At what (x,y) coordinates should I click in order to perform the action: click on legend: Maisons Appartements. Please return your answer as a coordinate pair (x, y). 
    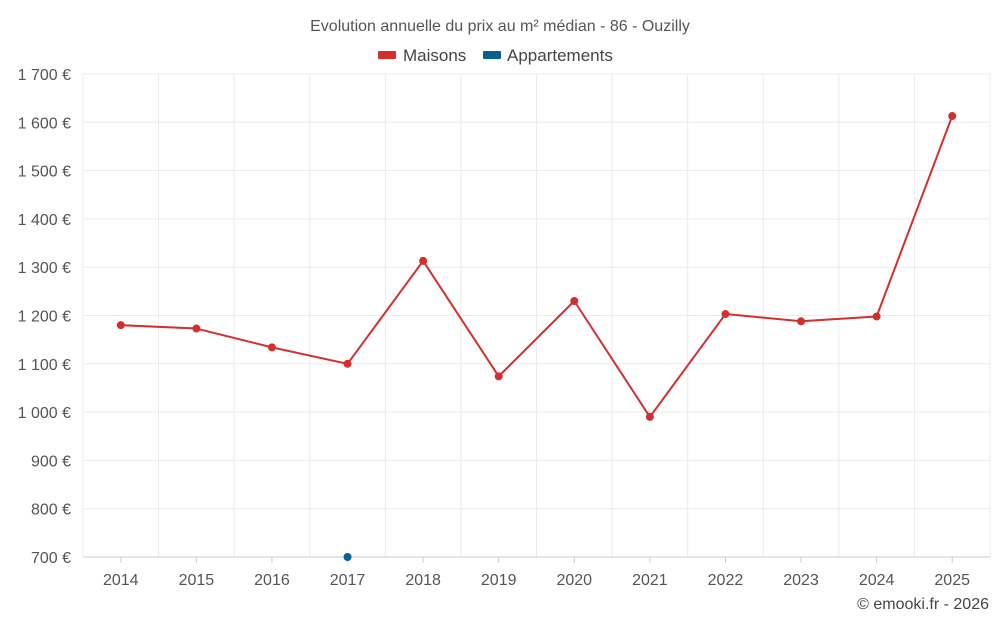
    Looking at the image, I should click on (495, 55).